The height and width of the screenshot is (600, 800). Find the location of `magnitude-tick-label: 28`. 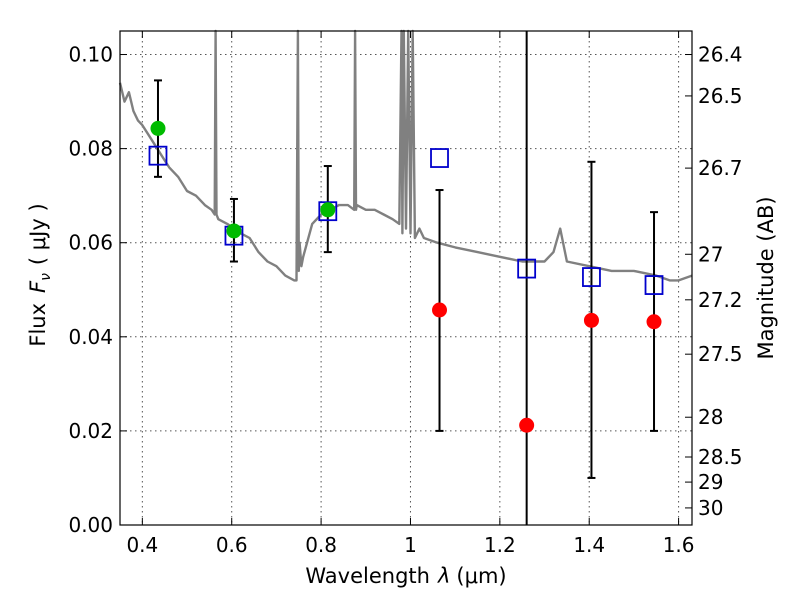

magnitude-tick-label: 28 is located at coordinates (710, 417).